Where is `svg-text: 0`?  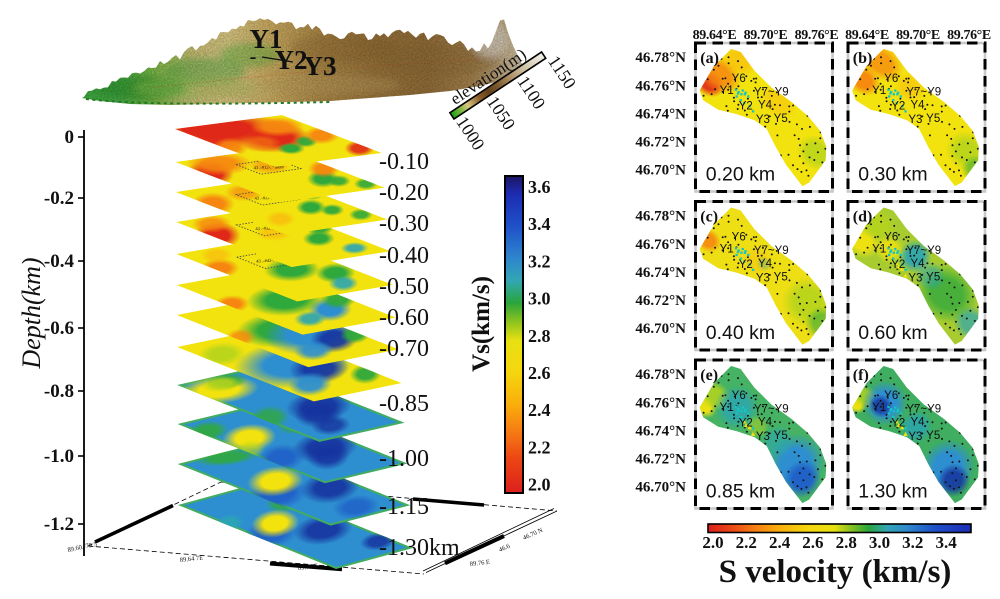
svg-text: 0 is located at coordinates (70, 137).